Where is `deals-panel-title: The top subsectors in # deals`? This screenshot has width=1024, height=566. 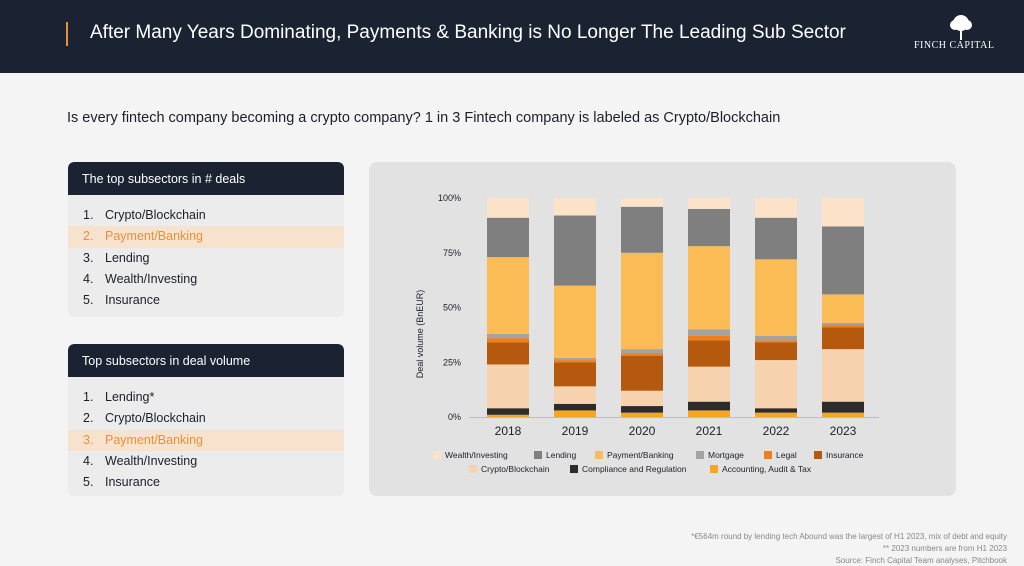 deals-panel-title: The top subsectors in # deals is located at coordinates (206, 178).